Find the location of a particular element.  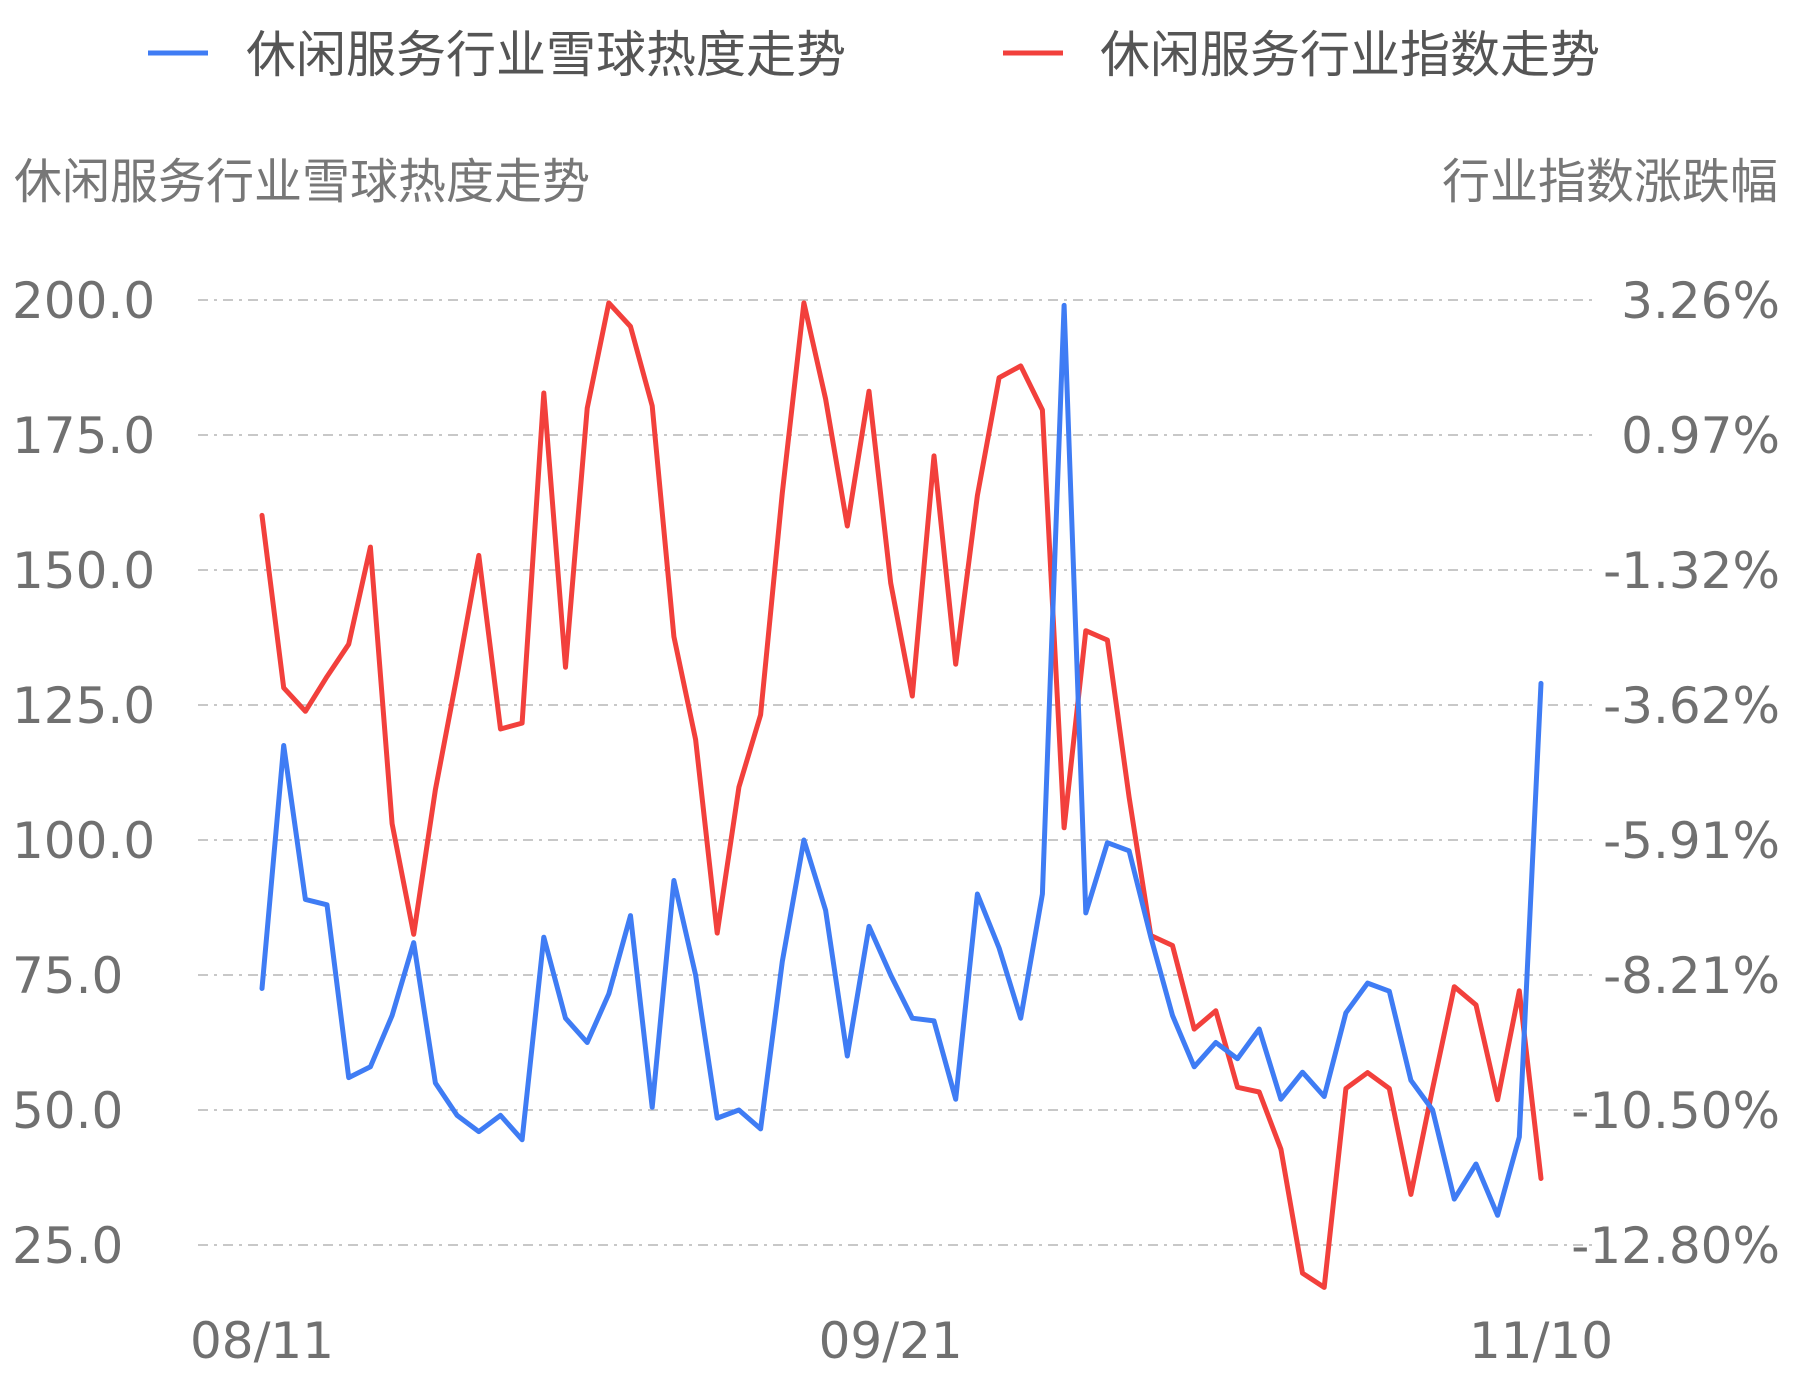

y-left-tick-labels: 200.0 175.0 150.0 125.0 100.0 75.0 50.0 25.0 is located at coordinates (83, 773).